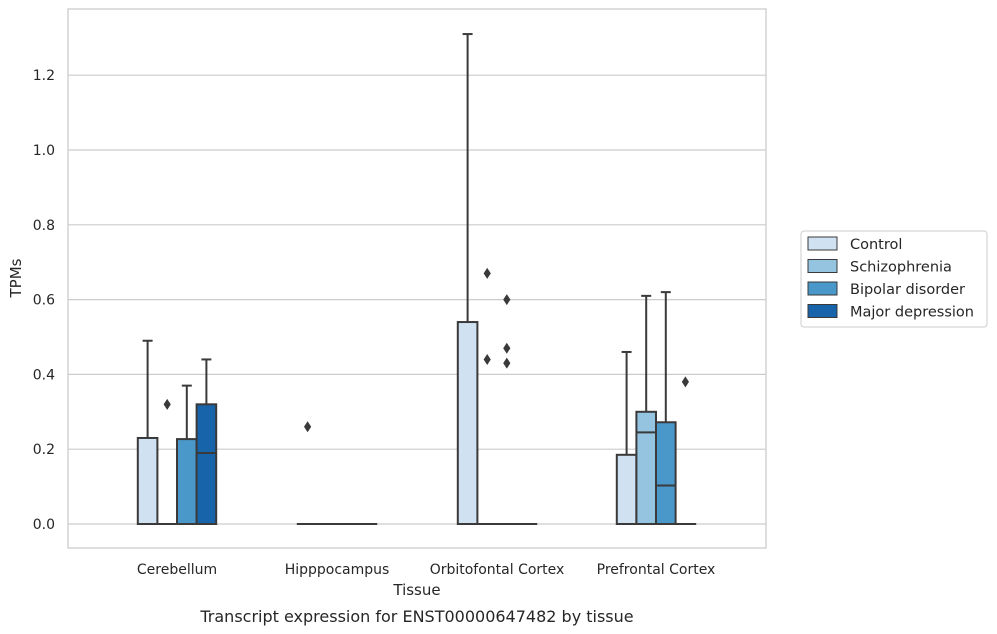 The image size is (997, 634). What do you see at coordinates (416, 590) in the screenshot?
I see `x-axis-label: Tissue` at bounding box center [416, 590].